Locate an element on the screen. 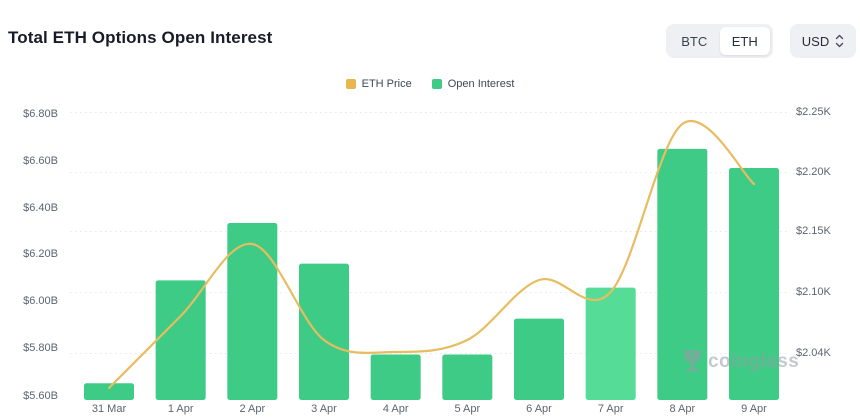 This screenshot has width=860, height=418. right-axis-tick: $2.04K is located at coordinates (813, 353).